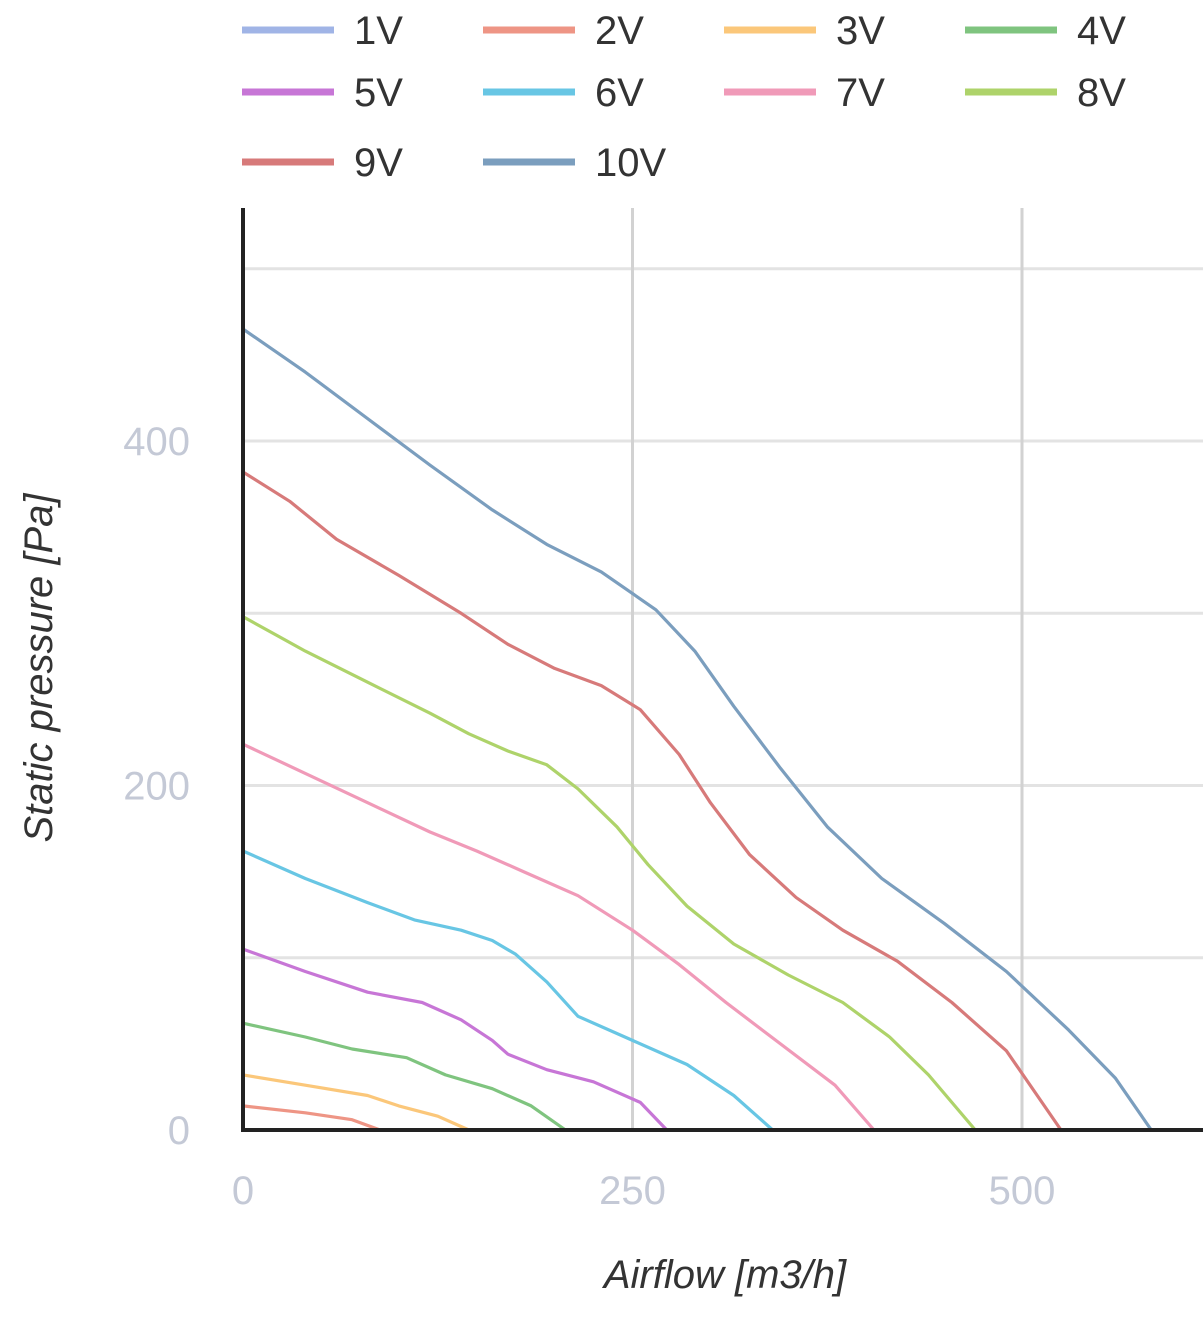 The image size is (1203, 1318). What do you see at coordinates (1101, 31) in the screenshot?
I see `legend-label: 4V` at bounding box center [1101, 31].